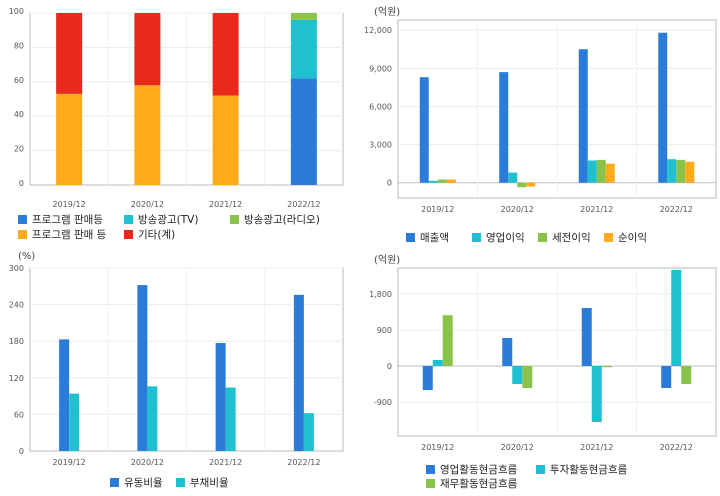 This screenshot has width=720, height=496. I want to click on legend-label: 기타(계), so click(157, 235).